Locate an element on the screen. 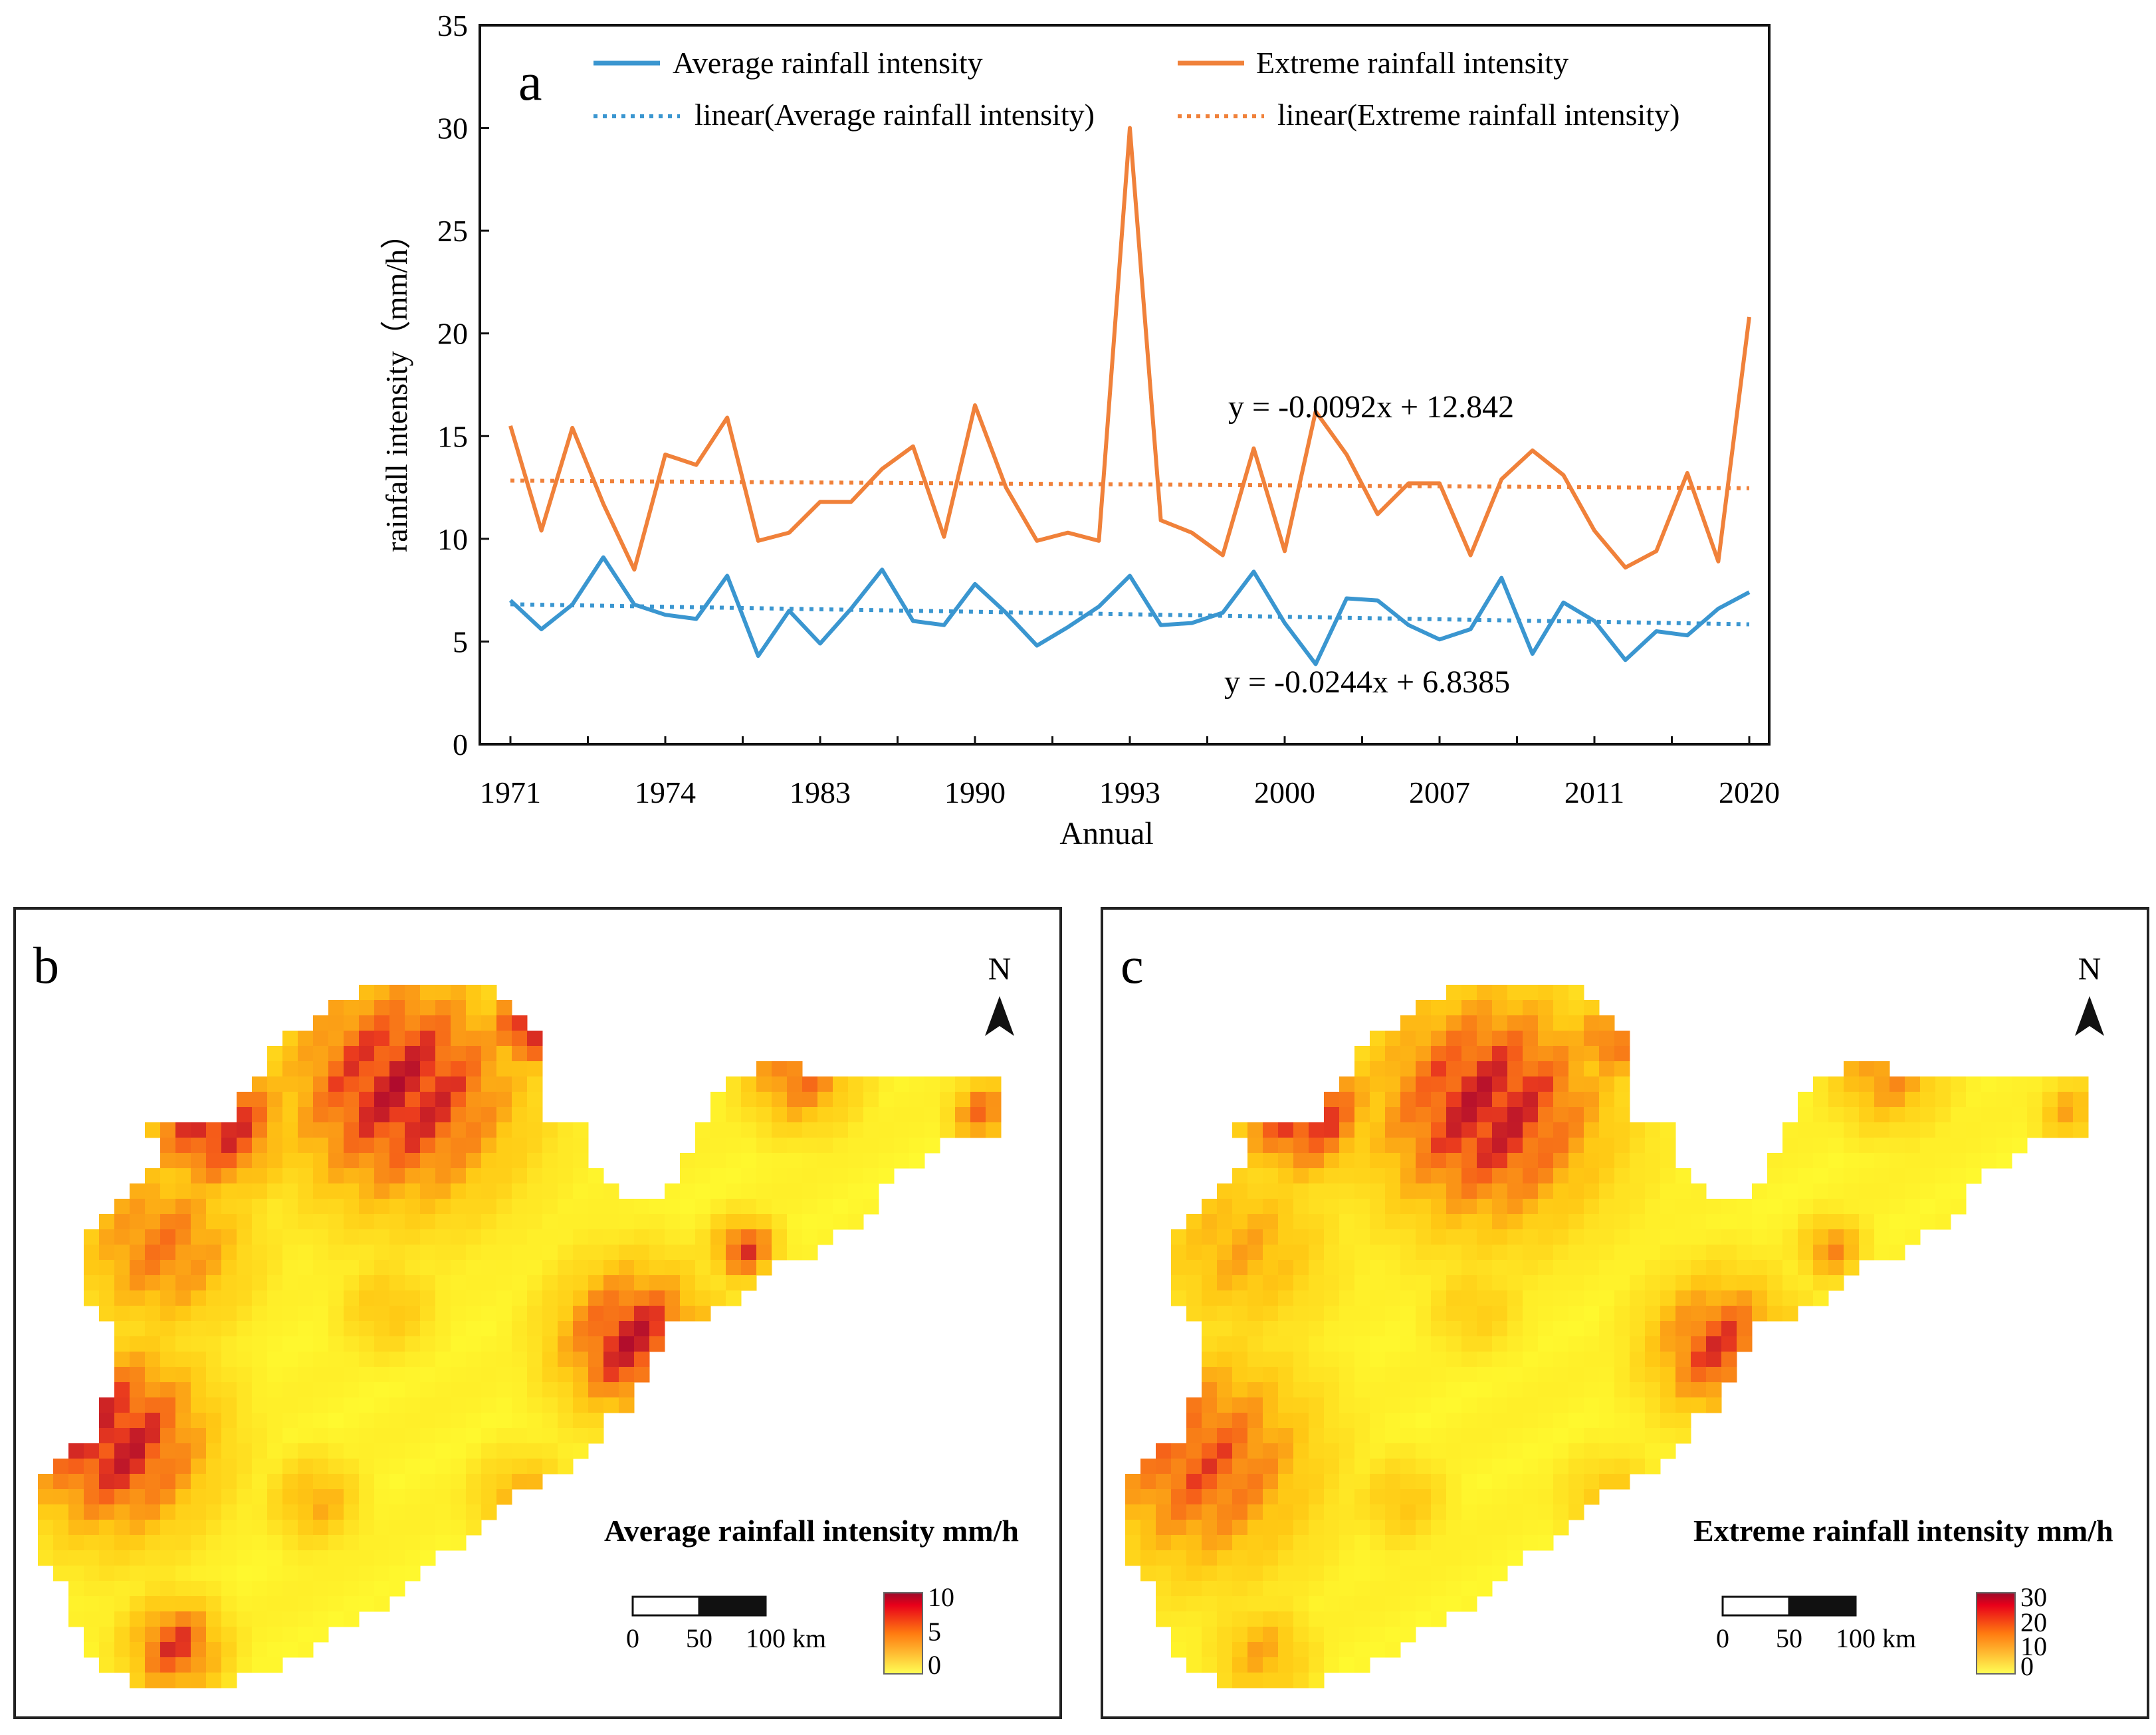 This screenshot has height=1735, width=2156. scale-label-0: 0 is located at coordinates (632, 1638).